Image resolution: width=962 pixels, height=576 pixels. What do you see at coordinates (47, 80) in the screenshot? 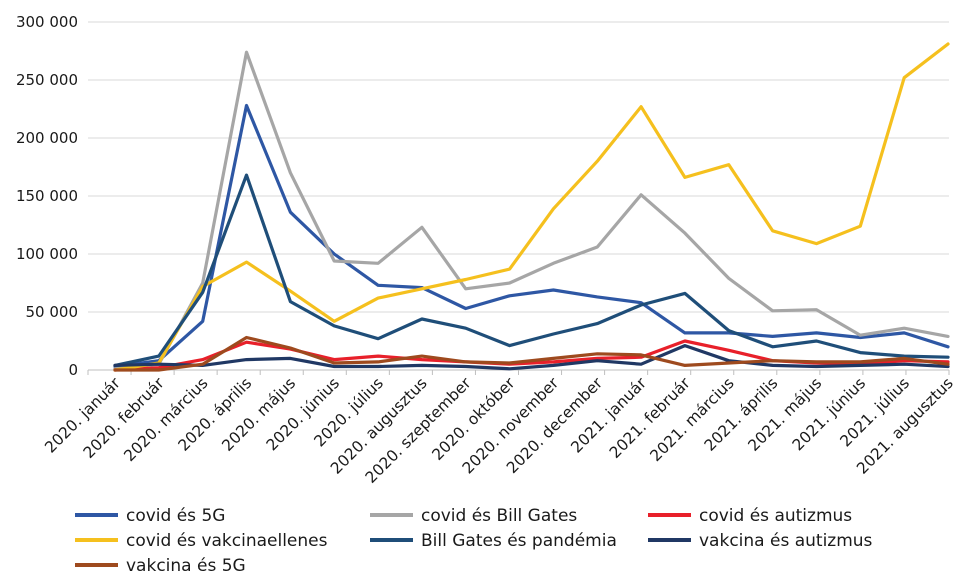
I see `y-tick-label: 250 000` at bounding box center [47, 80].